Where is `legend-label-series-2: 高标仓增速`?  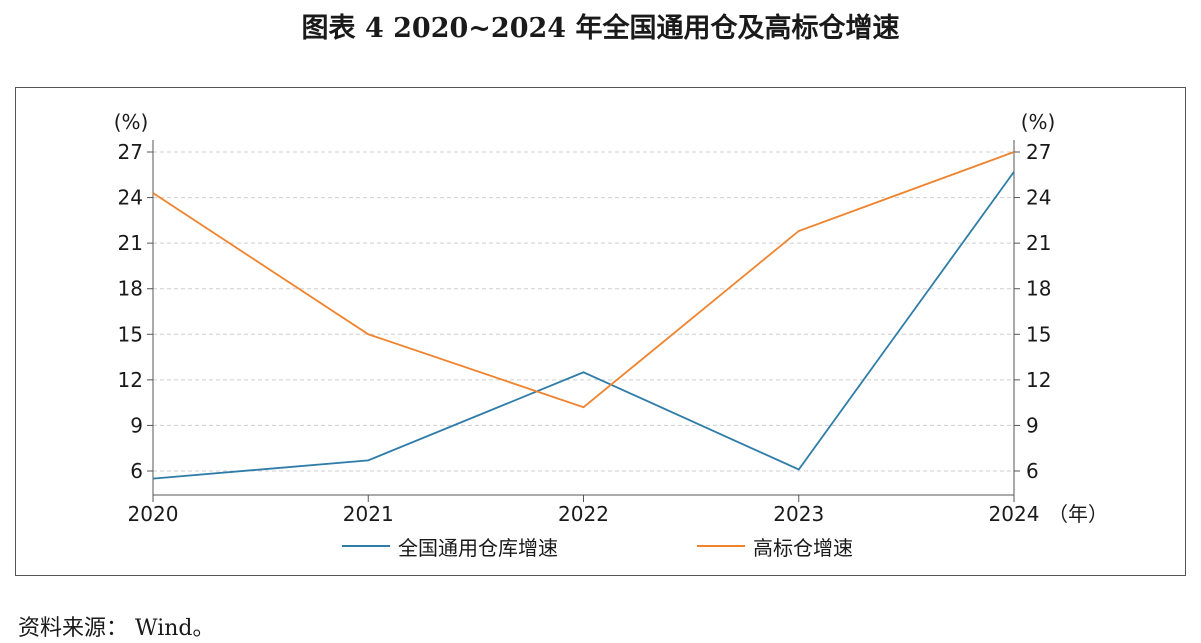 legend-label-series-2: 高标仓增速 is located at coordinates (803, 547).